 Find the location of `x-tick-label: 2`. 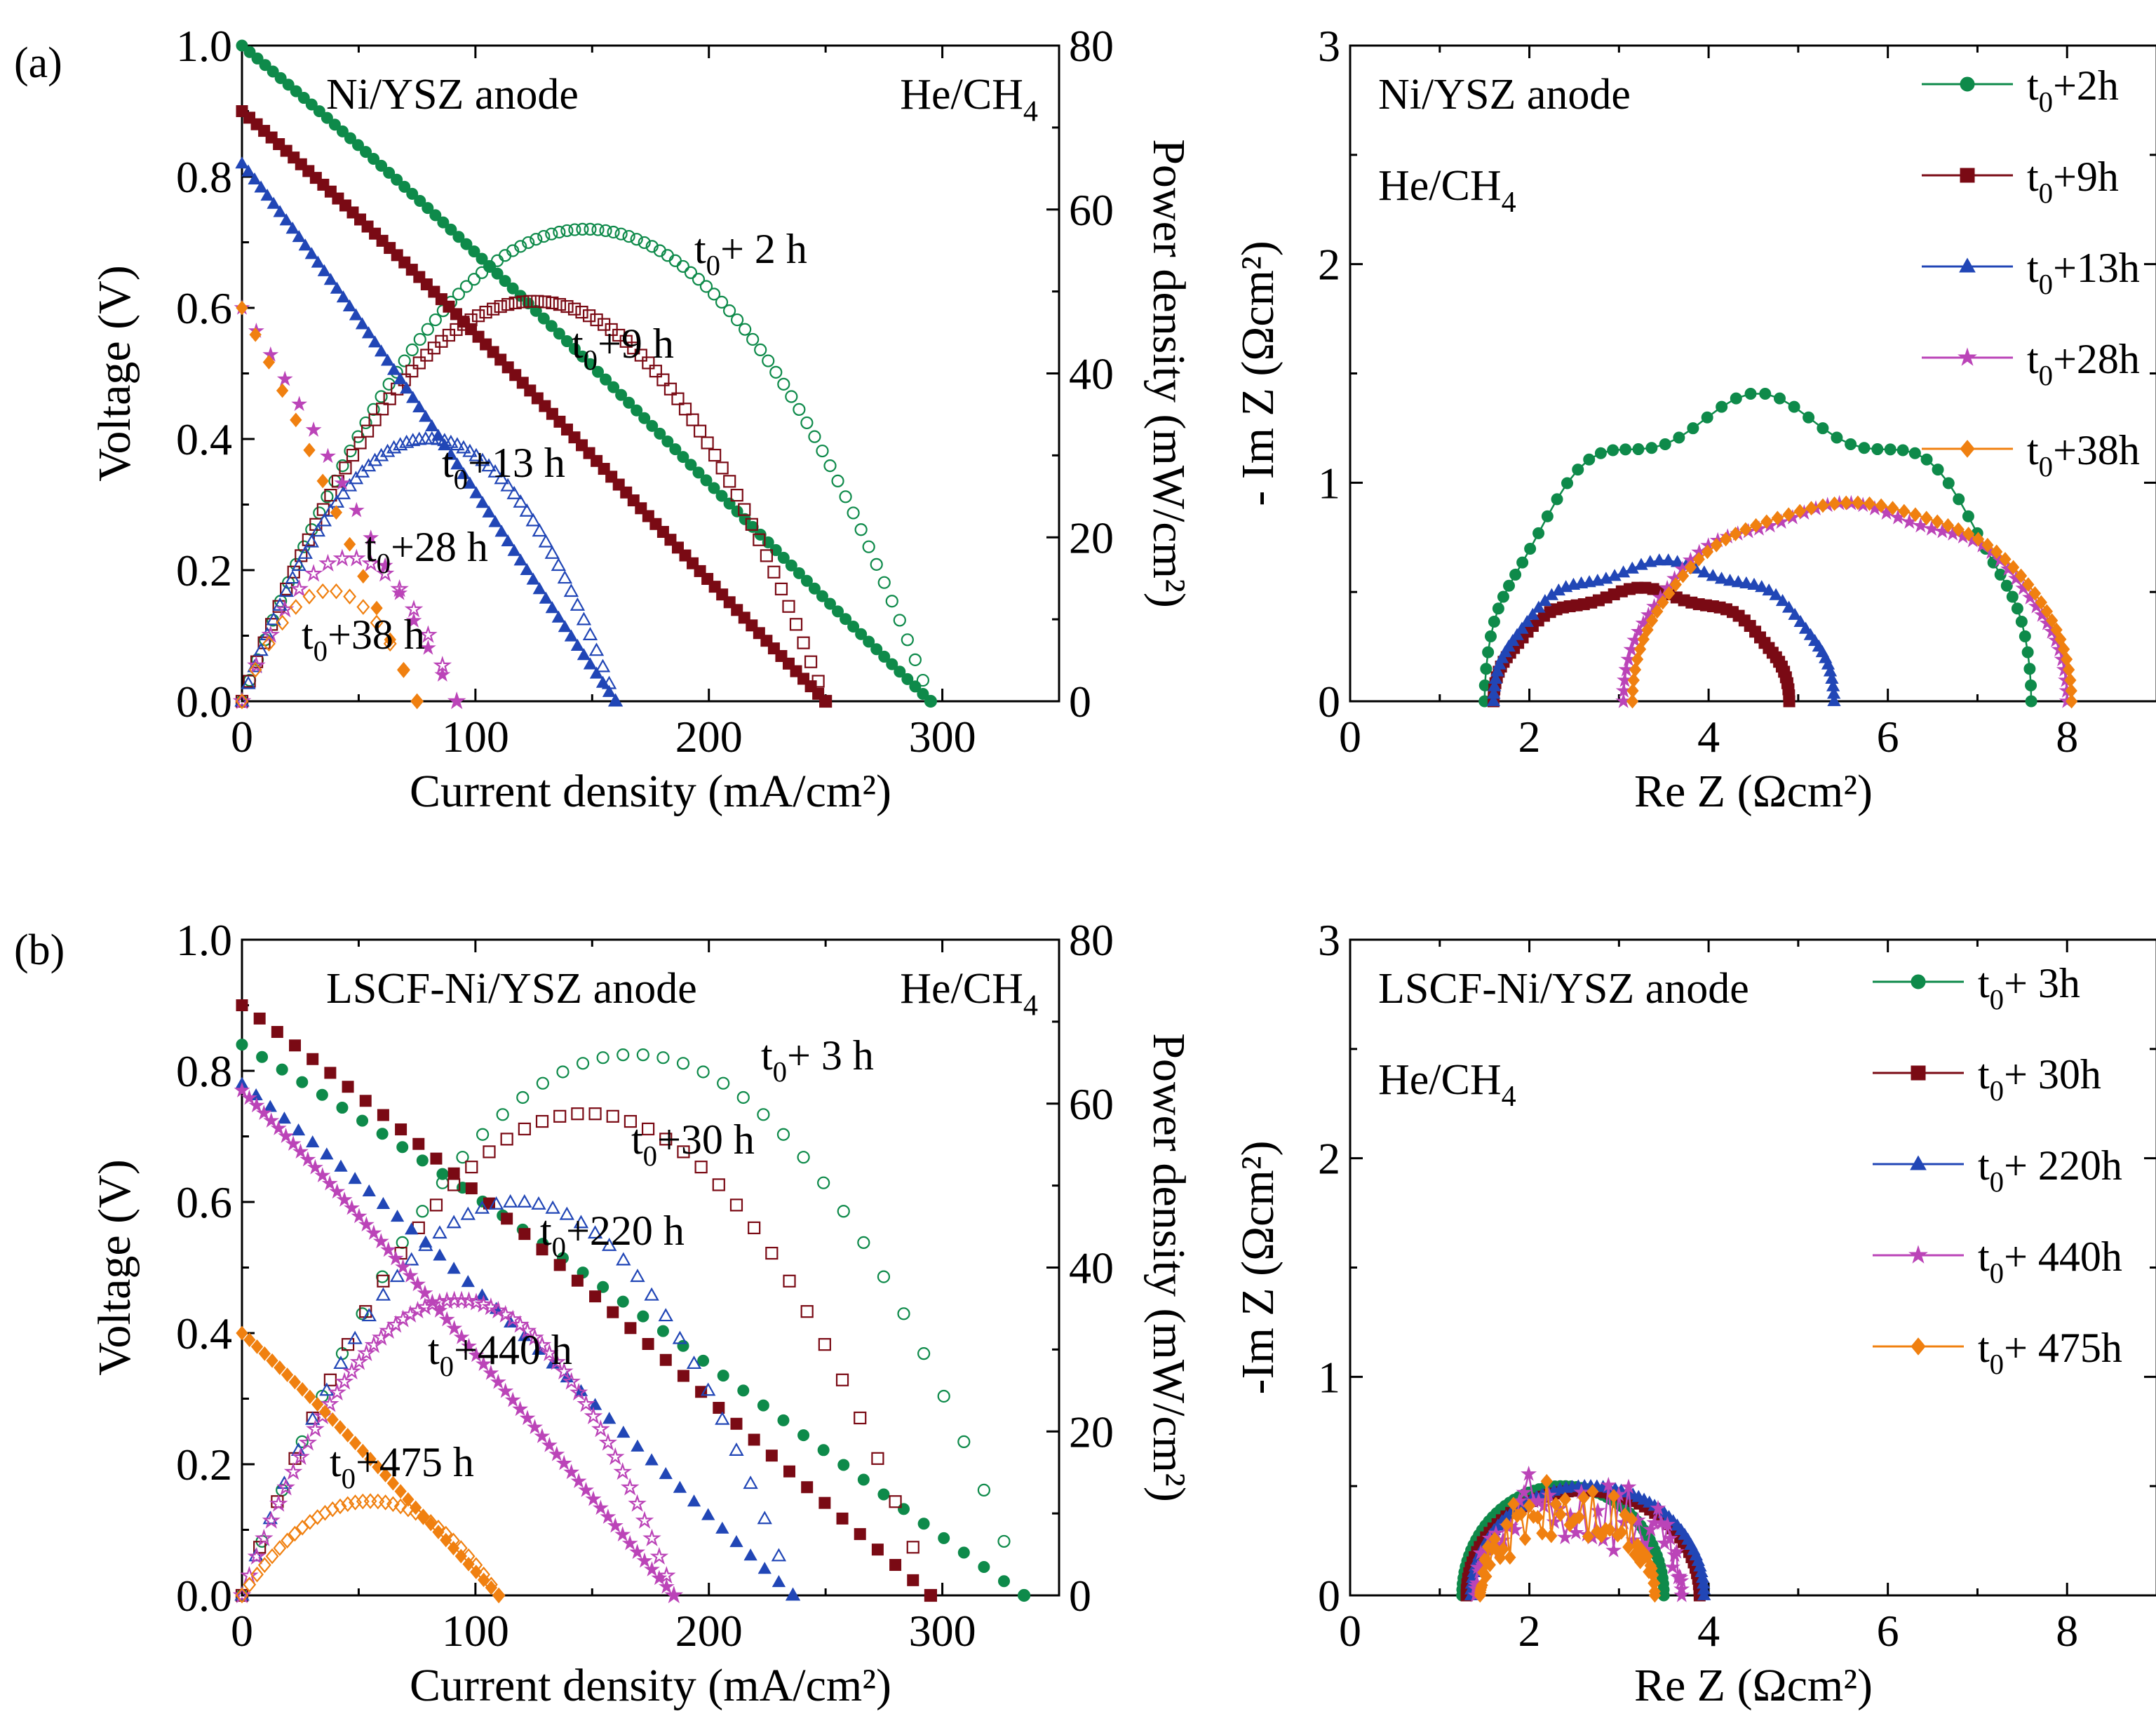

x-tick-label: 2 is located at coordinates (1529, 1631).